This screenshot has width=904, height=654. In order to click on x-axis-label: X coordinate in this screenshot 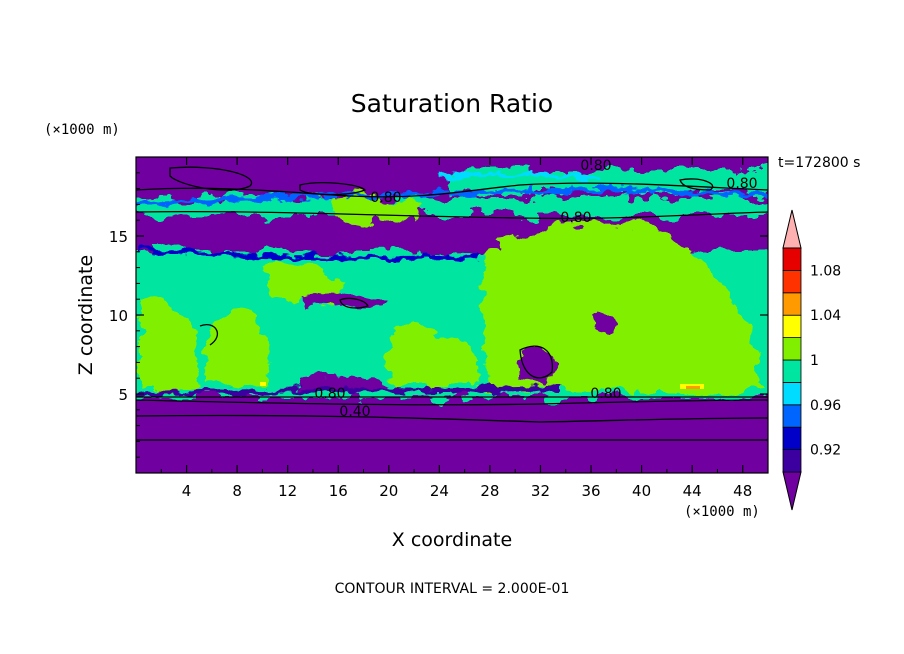, I will do `click(452, 540)`.